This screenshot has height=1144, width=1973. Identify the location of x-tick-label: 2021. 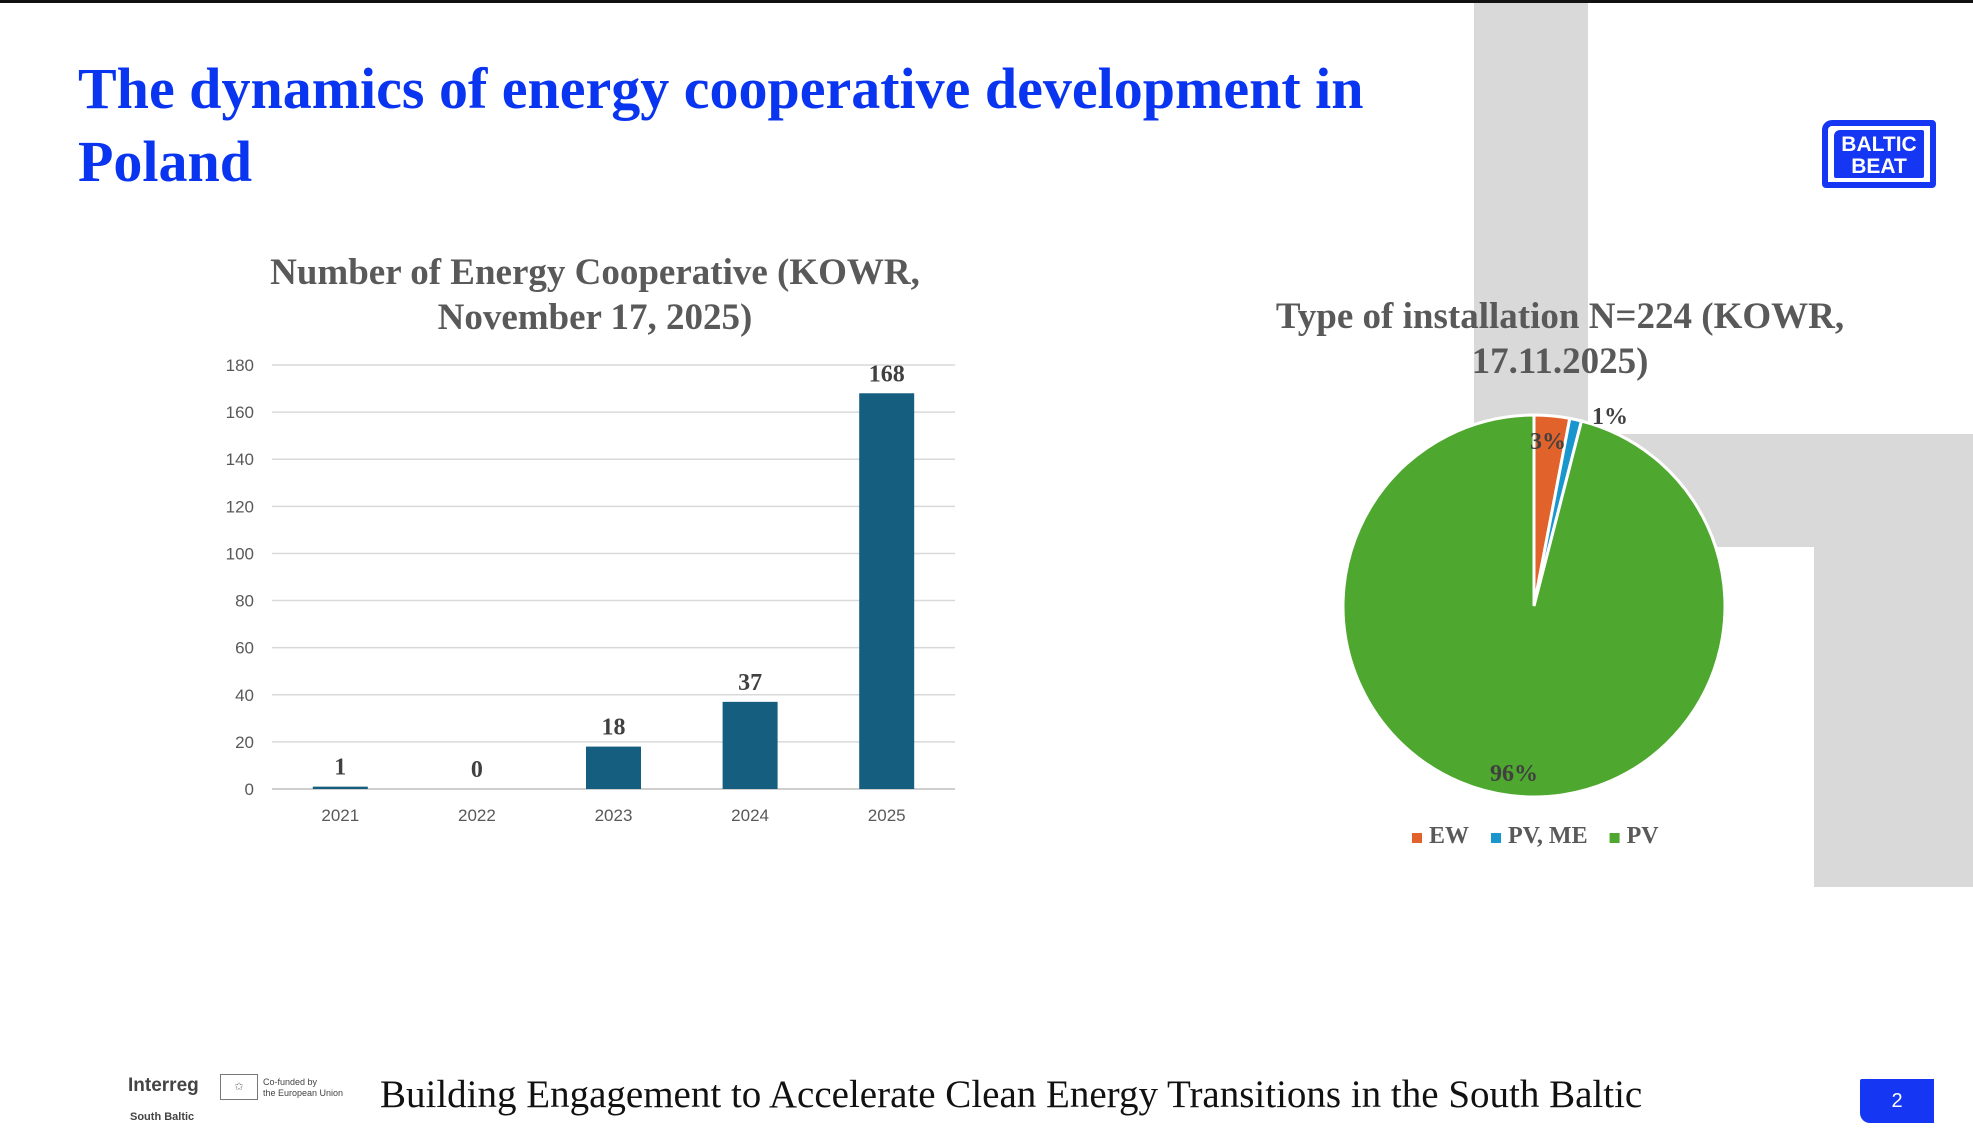
(340, 815).